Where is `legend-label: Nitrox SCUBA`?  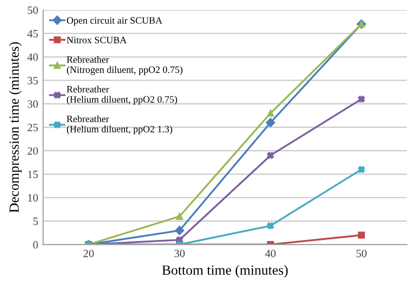 legend-label: Nitrox SCUBA is located at coordinates (96, 40).